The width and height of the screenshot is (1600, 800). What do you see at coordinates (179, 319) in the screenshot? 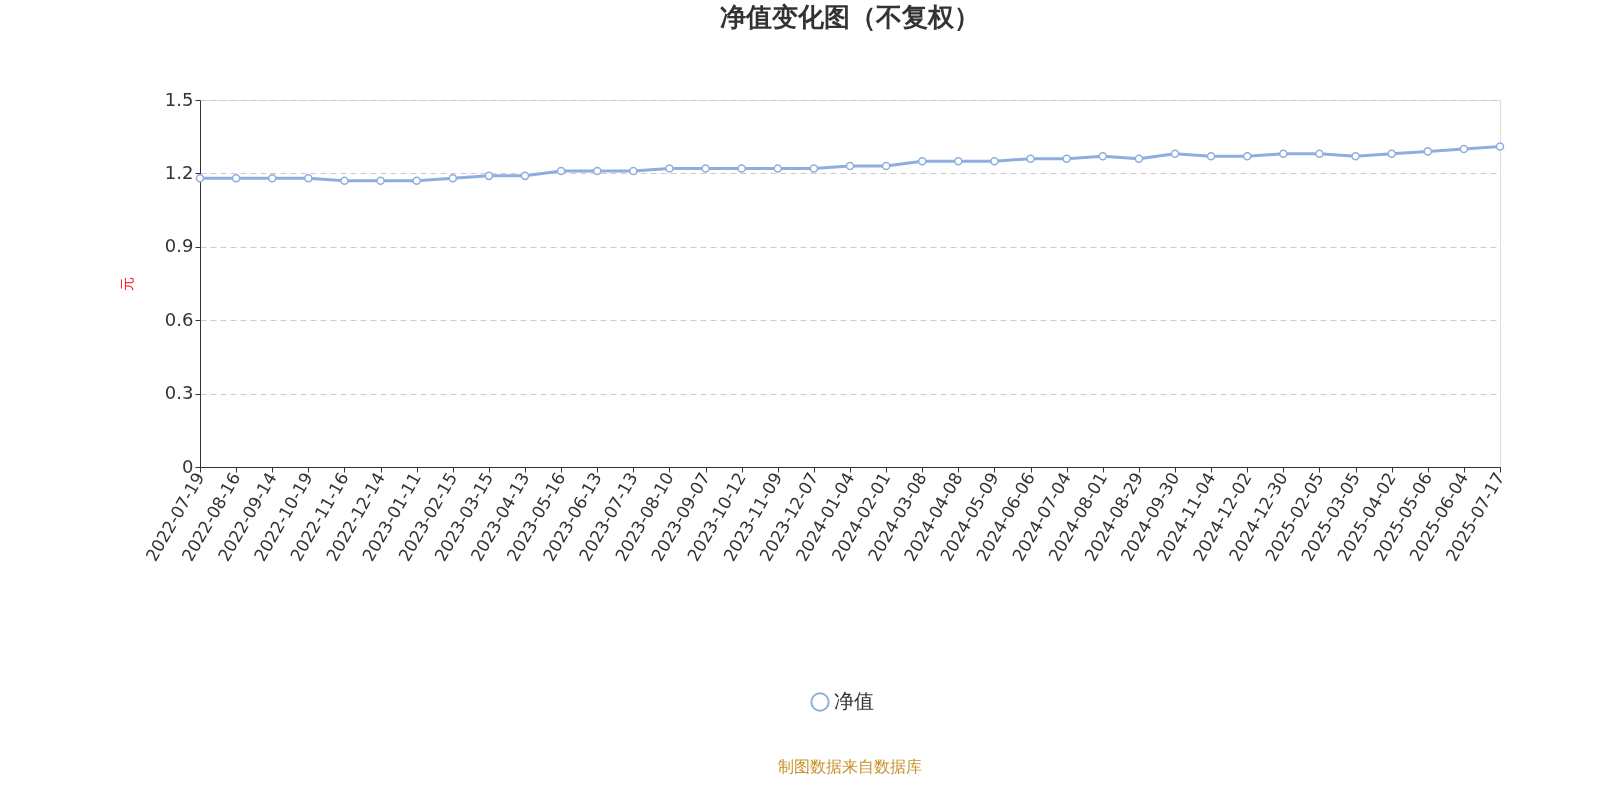
I see `y-tick-label: 0.6` at bounding box center [179, 319].